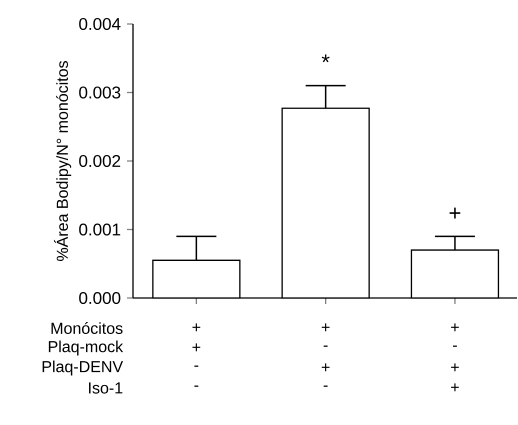 The width and height of the screenshot is (518, 425). I want to click on text: Plaq-DENV, so click(83, 368).